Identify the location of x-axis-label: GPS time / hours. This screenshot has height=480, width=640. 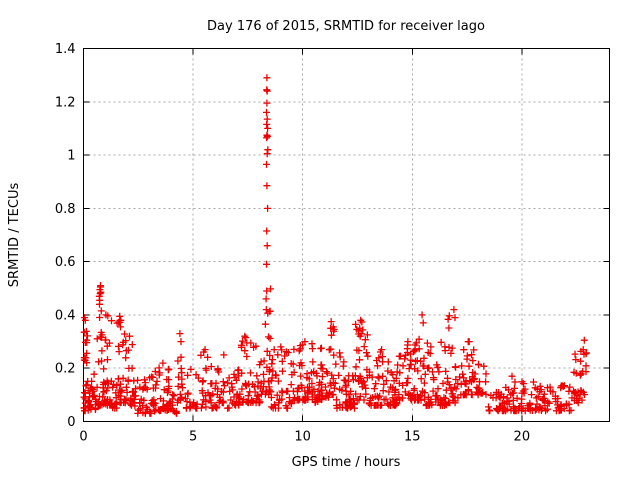
(346, 462).